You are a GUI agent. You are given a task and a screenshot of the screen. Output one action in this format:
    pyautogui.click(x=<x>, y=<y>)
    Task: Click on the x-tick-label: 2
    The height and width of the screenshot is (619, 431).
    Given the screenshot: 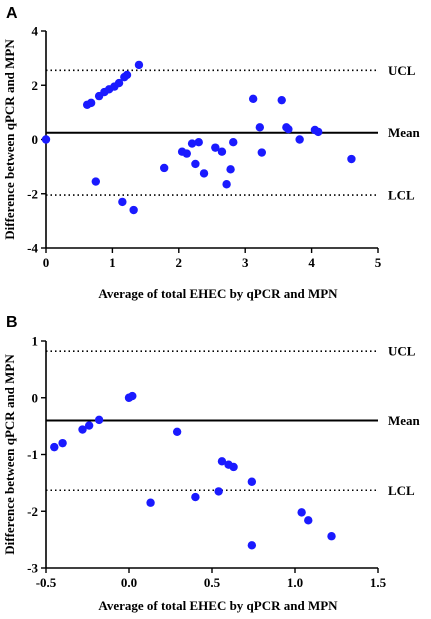 What is the action you would take?
    pyautogui.click(x=179, y=262)
    